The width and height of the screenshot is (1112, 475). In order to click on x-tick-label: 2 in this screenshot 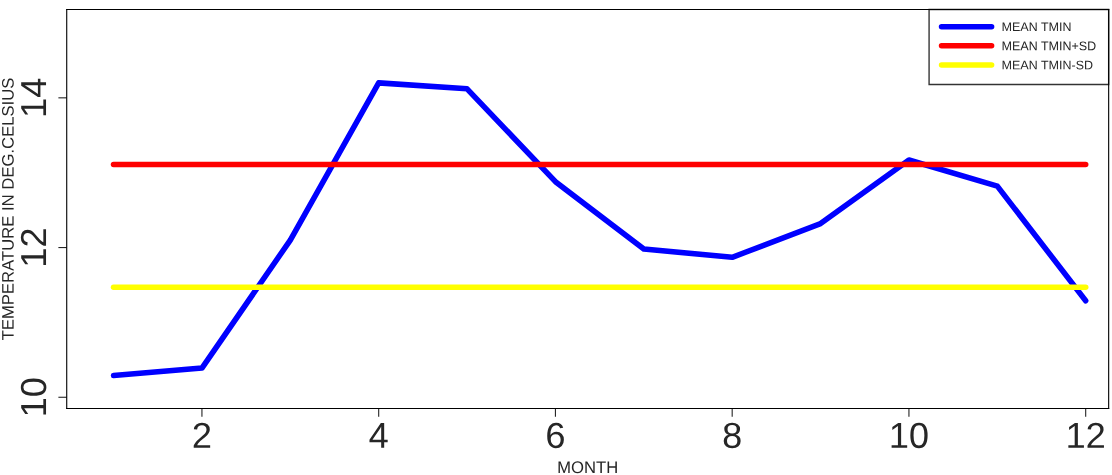, I will do `click(202, 435)`.